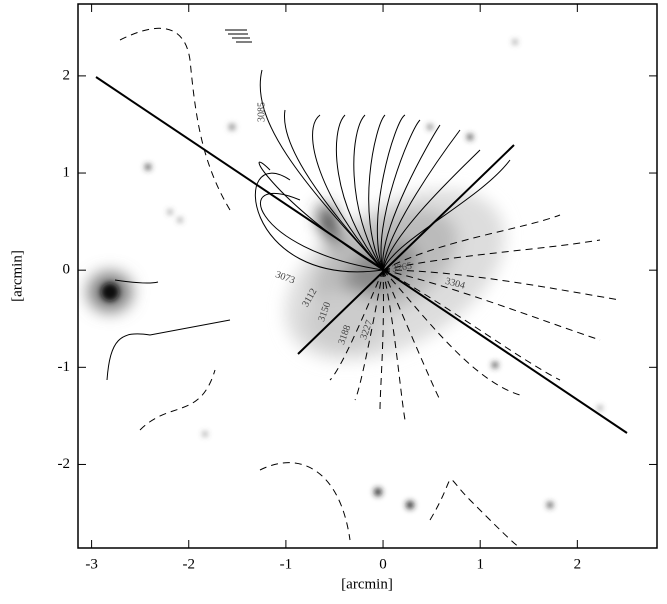 The width and height of the screenshot is (667, 604). I want to click on x-tick-label: -3, so click(91, 564).